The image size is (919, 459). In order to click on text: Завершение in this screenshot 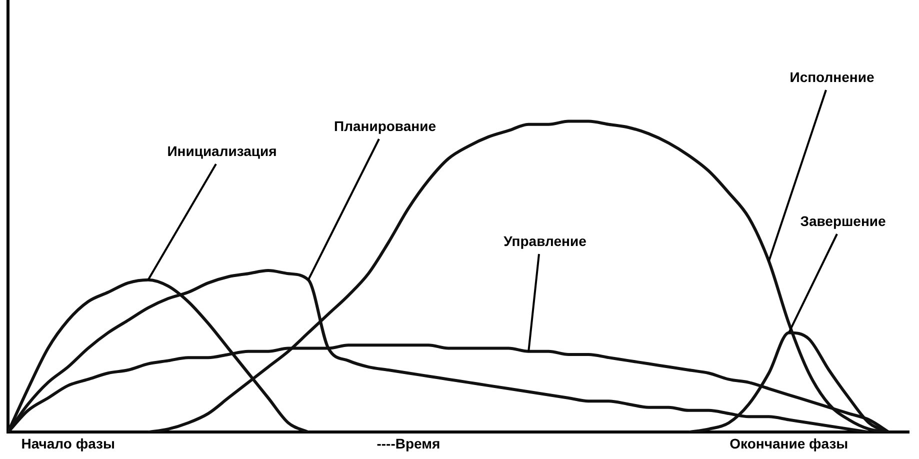, I will do `click(843, 220)`.